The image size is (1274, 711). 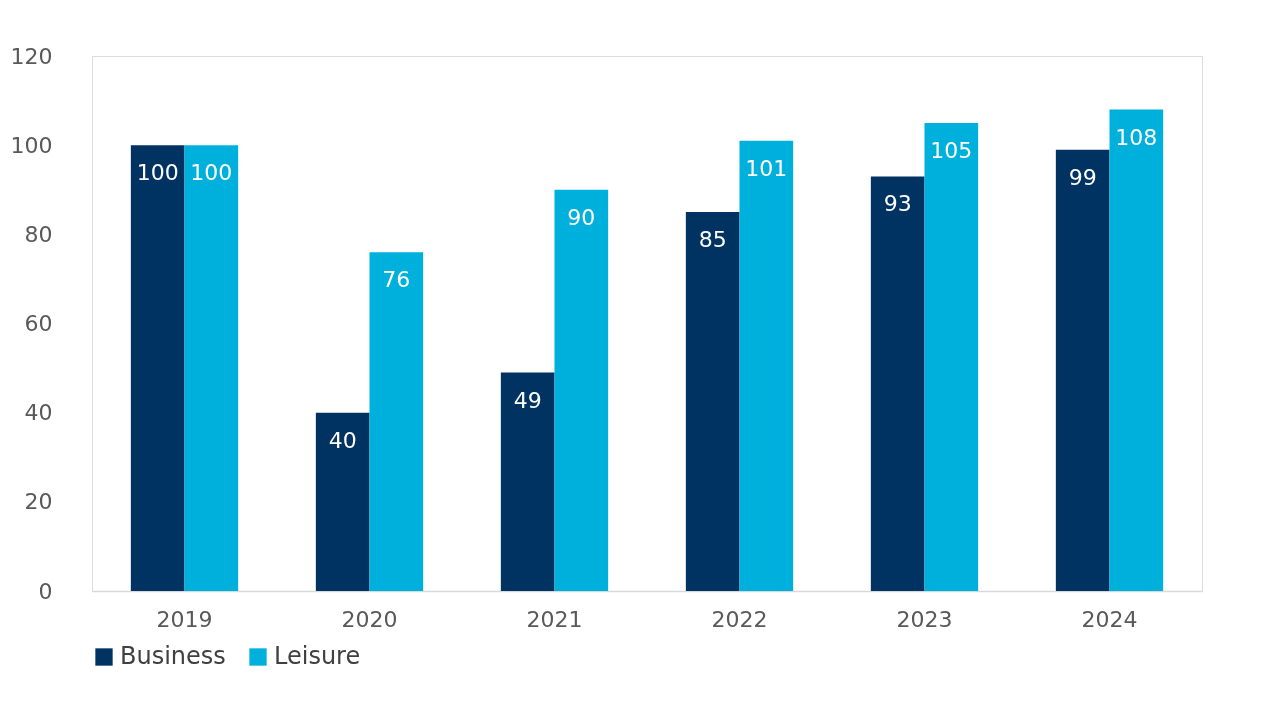 What do you see at coordinates (38, 413) in the screenshot?
I see `y-tick-label: 40` at bounding box center [38, 413].